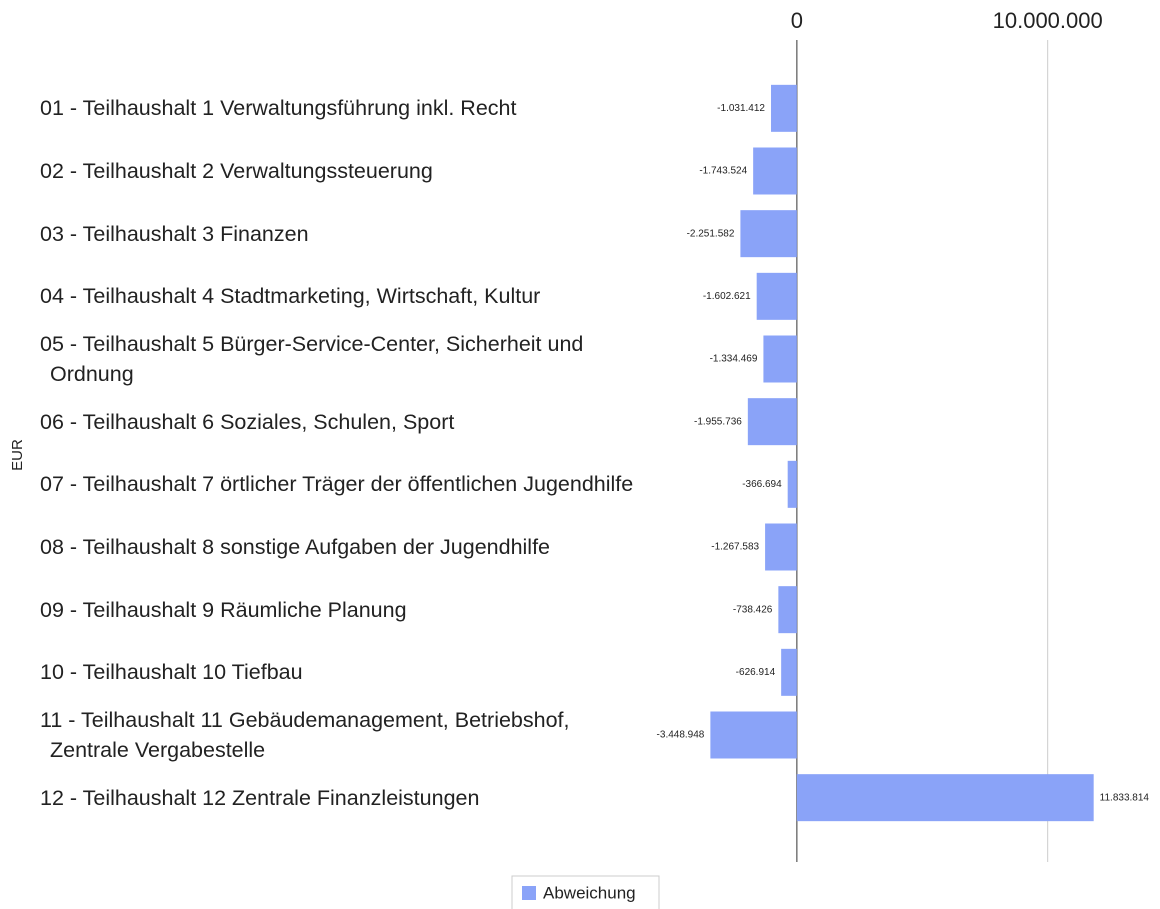  What do you see at coordinates (17, 455) in the screenshot?
I see `y-axis-label: EUR` at bounding box center [17, 455].